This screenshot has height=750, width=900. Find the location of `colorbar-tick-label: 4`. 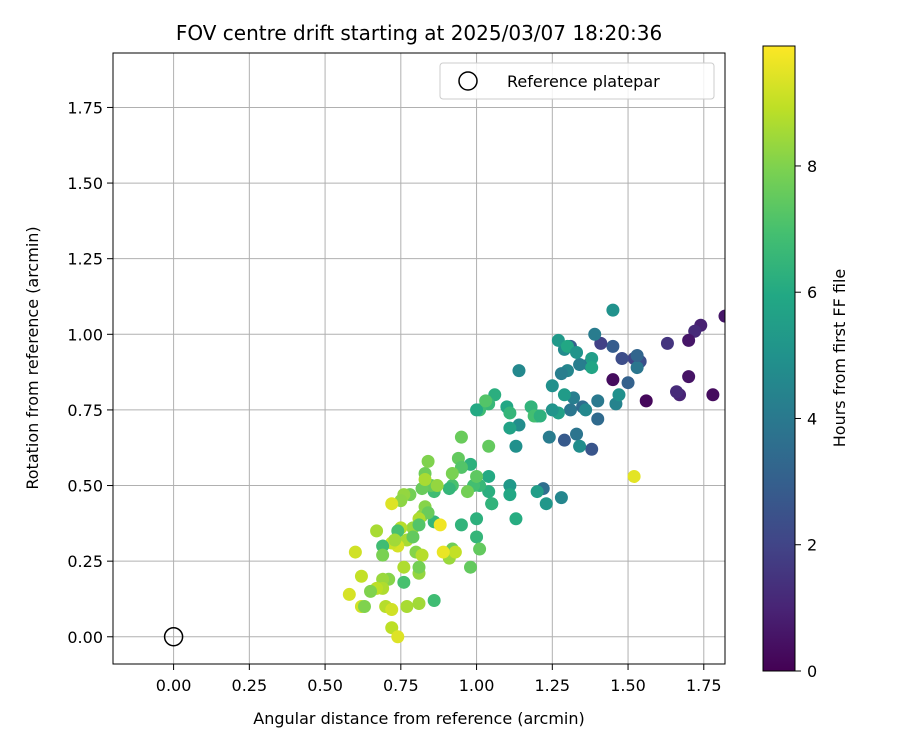

colorbar-tick-label: 4 is located at coordinates (812, 418).